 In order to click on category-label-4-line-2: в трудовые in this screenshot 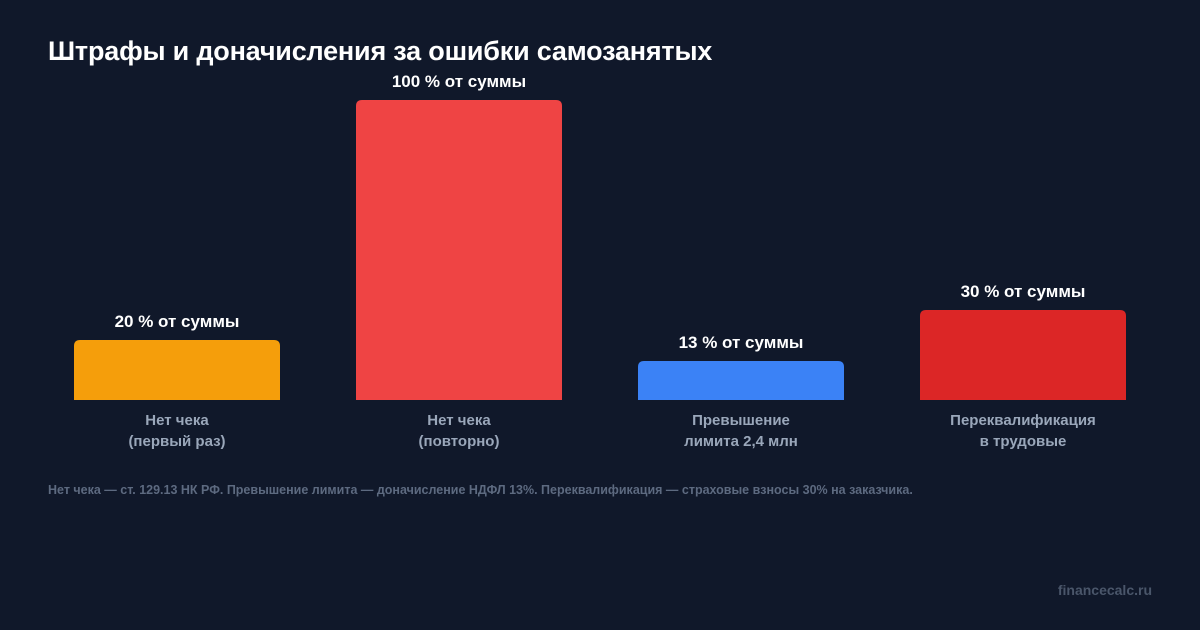, I will do `click(1023, 441)`.